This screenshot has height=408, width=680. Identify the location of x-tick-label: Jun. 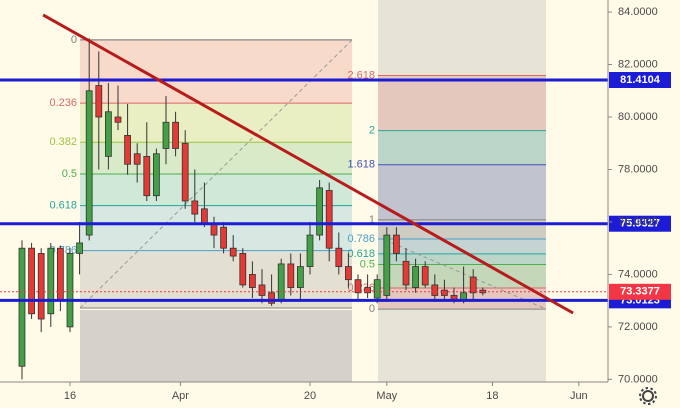
(579, 396).